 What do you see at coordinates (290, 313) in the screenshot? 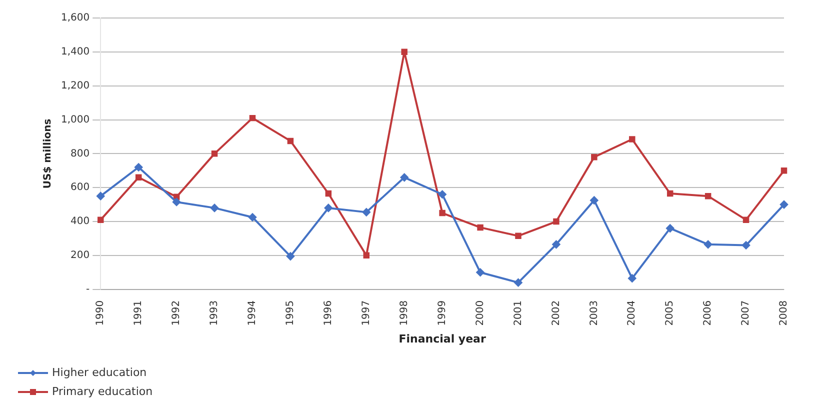
I see `x-tick-label: 1995` at bounding box center [290, 313].